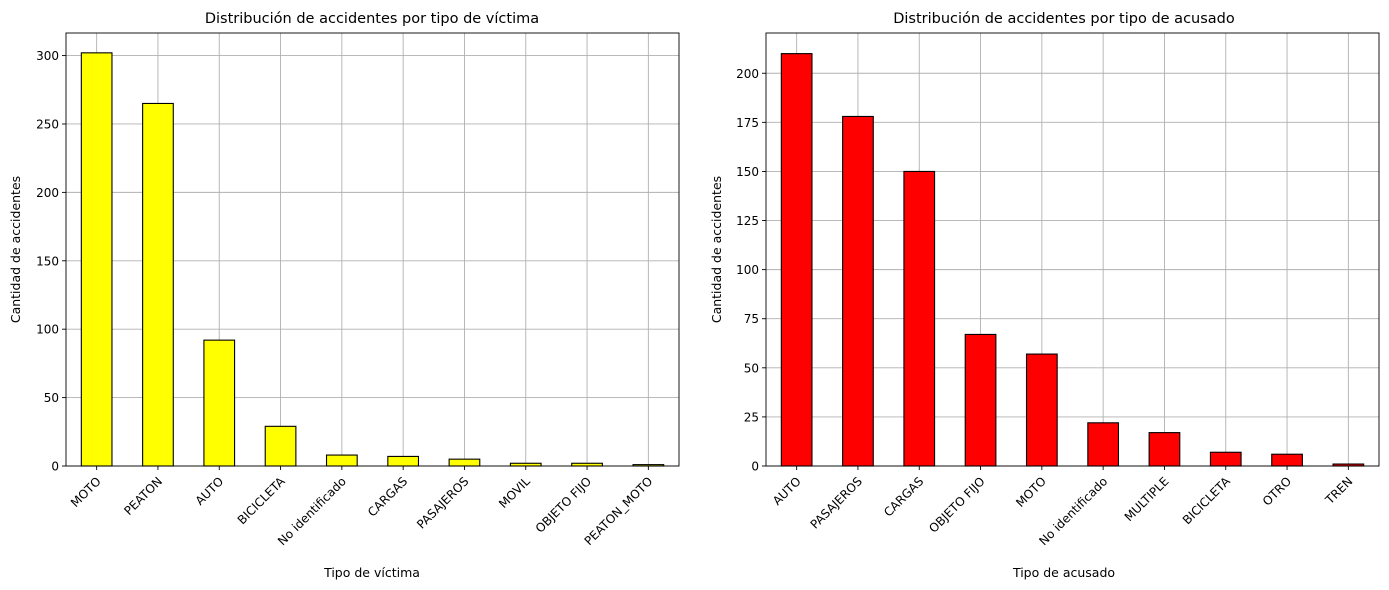  What do you see at coordinates (371, 572) in the screenshot?
I see `x-axis-label: Tipo de víctima` at bounding box center [371, 572].